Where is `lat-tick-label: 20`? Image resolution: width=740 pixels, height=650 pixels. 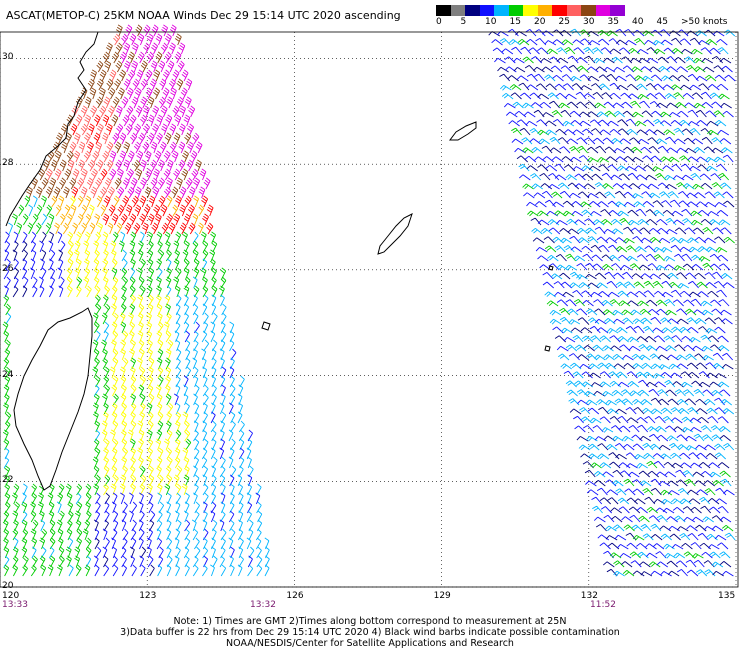 lat-tick-label: 20 is located at coordinates (8, 586).